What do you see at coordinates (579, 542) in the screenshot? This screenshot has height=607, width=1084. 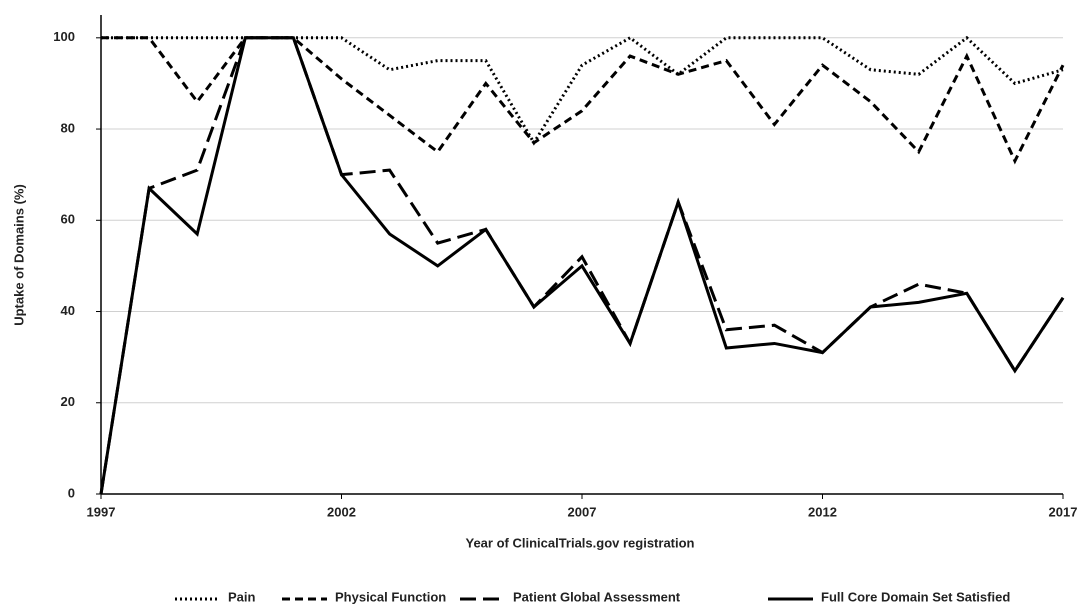 I see `x-axis-label: Year of ClinicalTrials.gov registration` at bounding box center [579, 542].